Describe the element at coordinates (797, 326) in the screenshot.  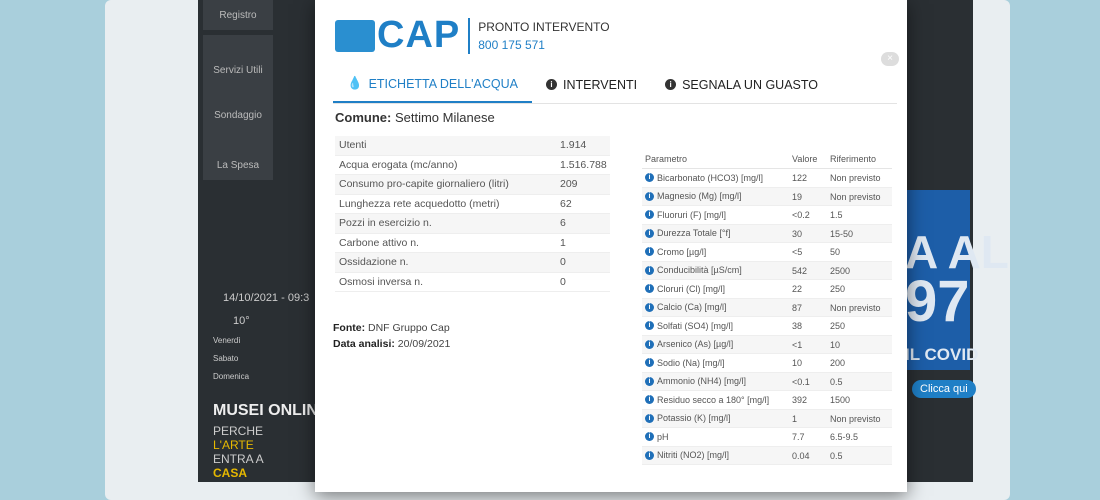
I see `param-value: 38` at that location.